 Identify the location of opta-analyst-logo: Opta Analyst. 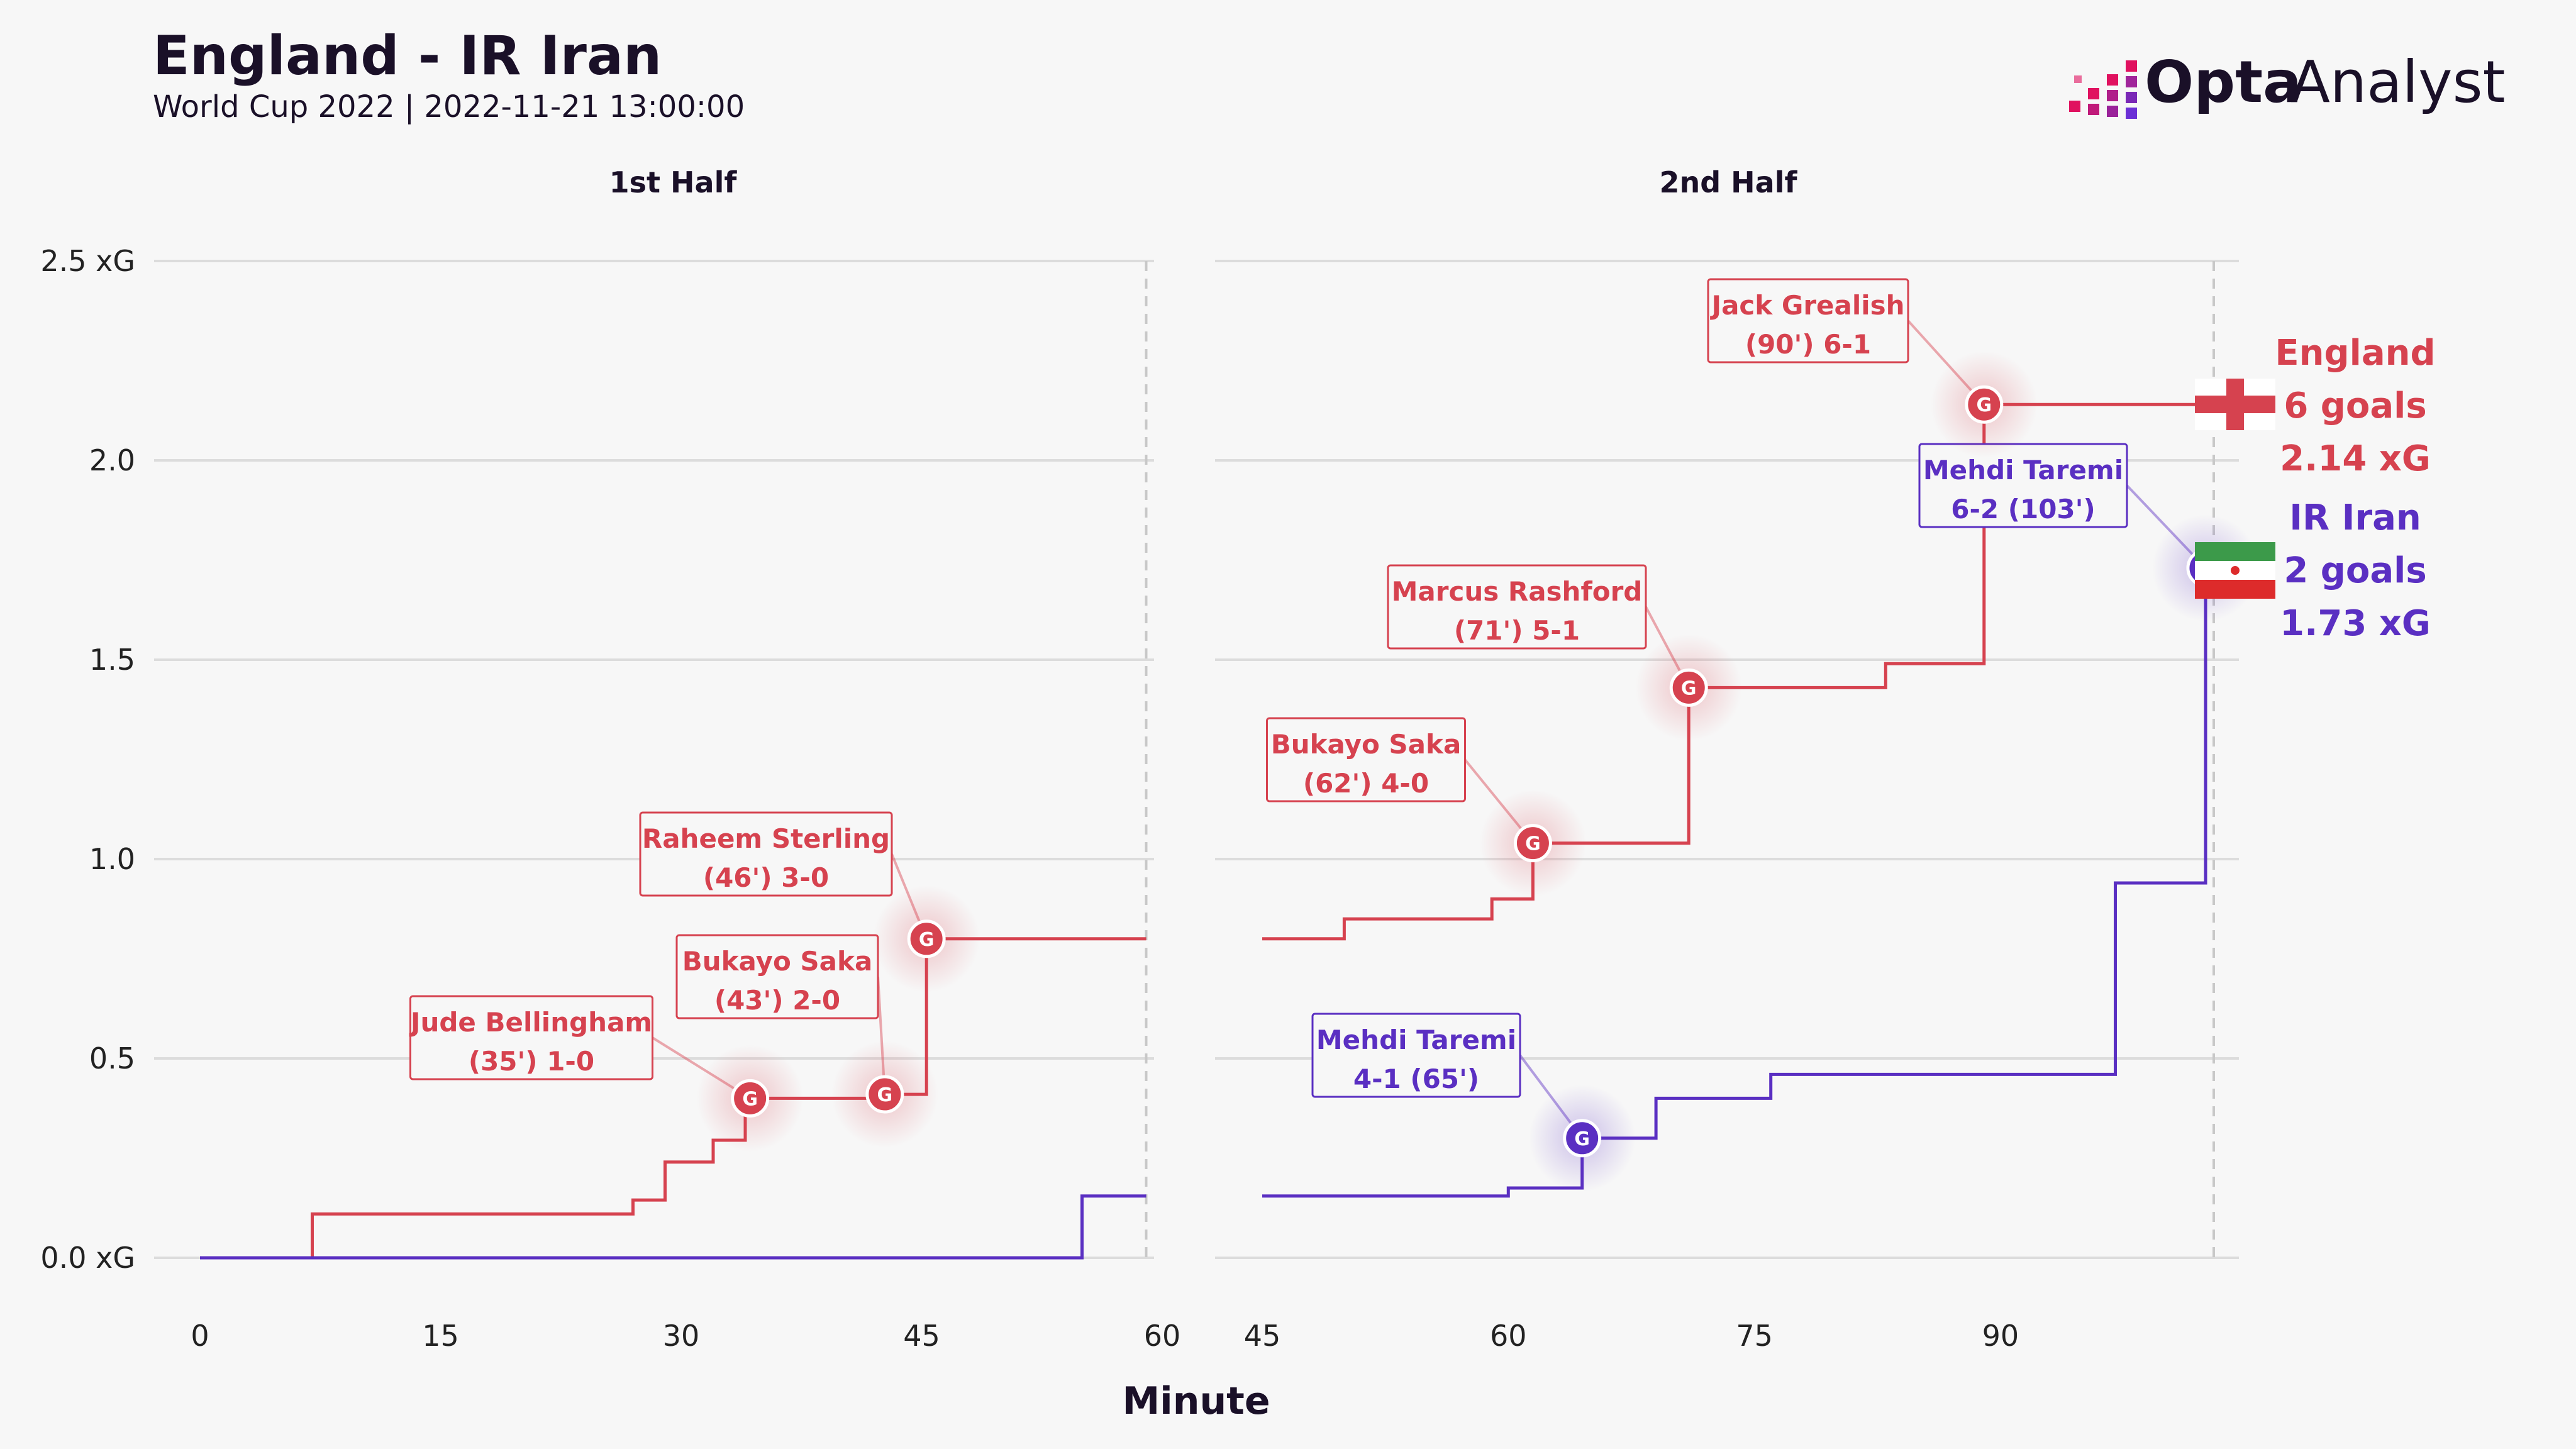
(2287, 83).